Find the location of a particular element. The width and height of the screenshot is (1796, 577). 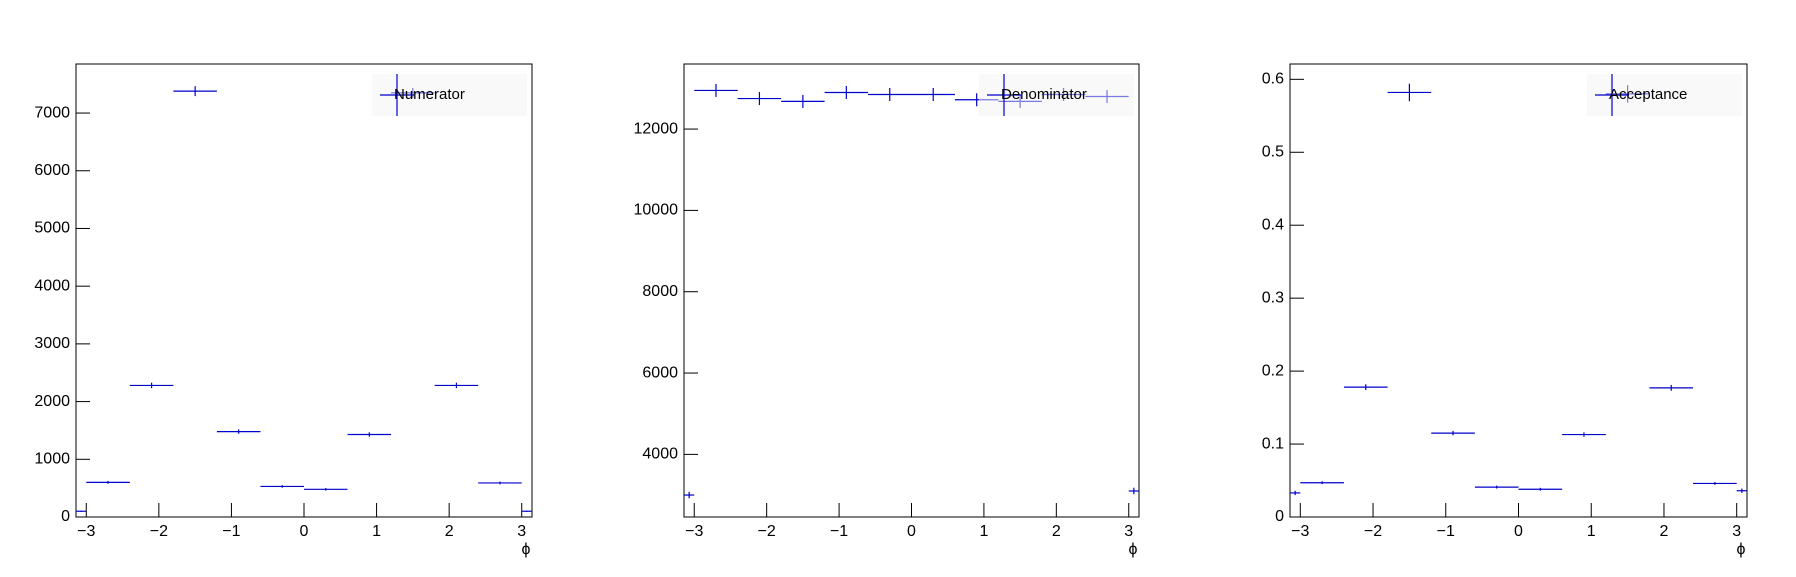

y-tick-label: 0.2 is located at coordinates (1273, 370).